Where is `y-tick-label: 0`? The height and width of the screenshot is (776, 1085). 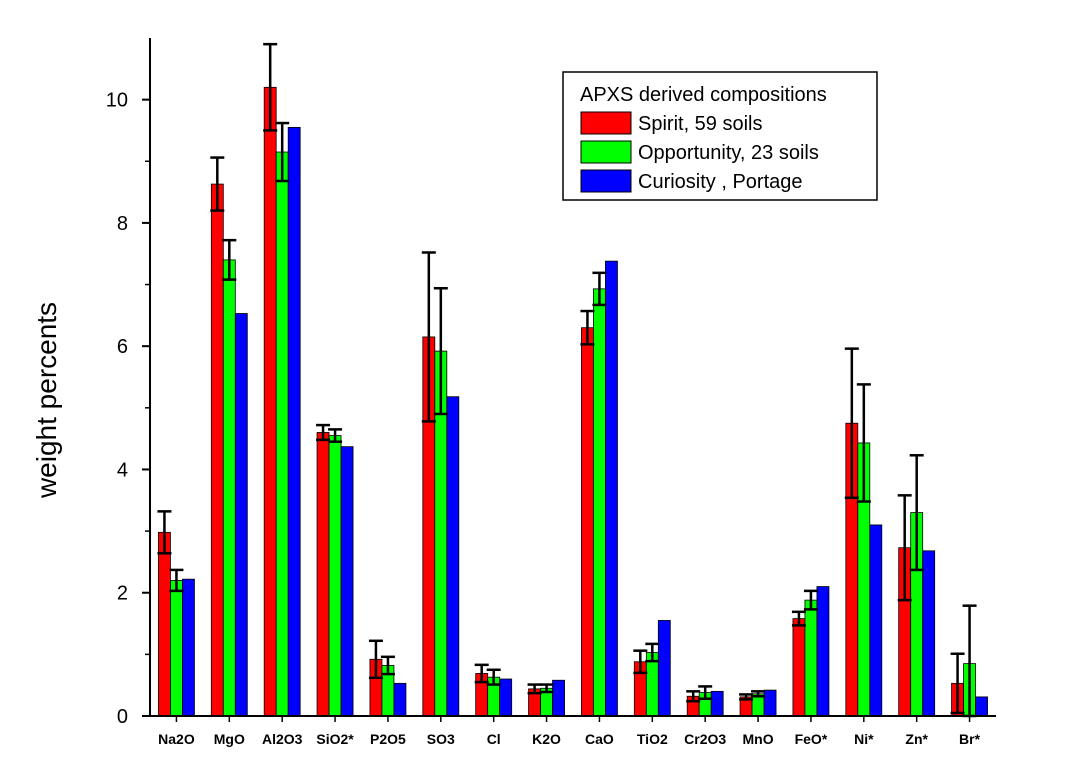
y-tick-label: 0 is located at coordinates (122, 717).